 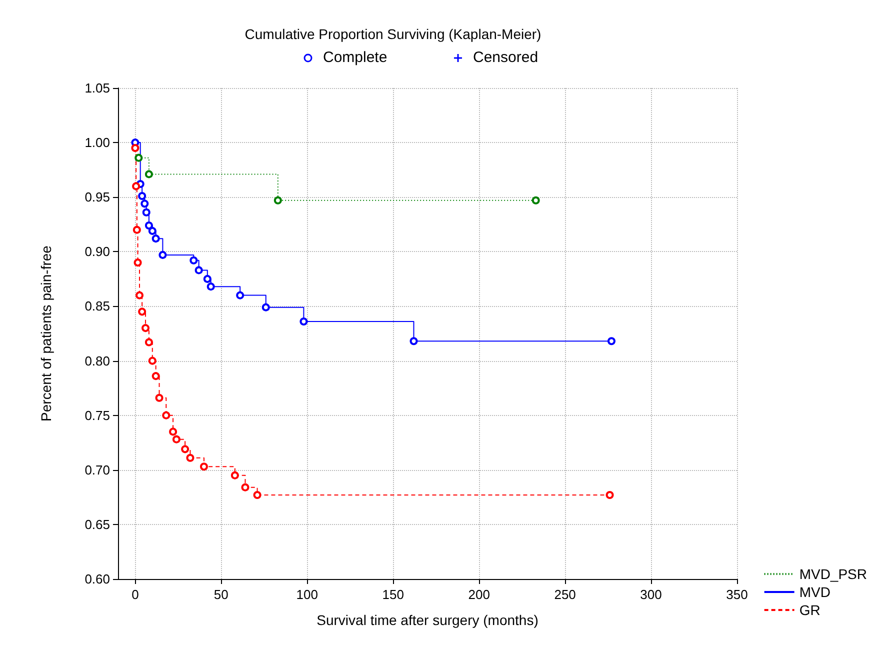 What do you see at coordinates (97, 360) in the screenshot?
I see `y-tick-label: 0.80` at bounding box center [97, 360].